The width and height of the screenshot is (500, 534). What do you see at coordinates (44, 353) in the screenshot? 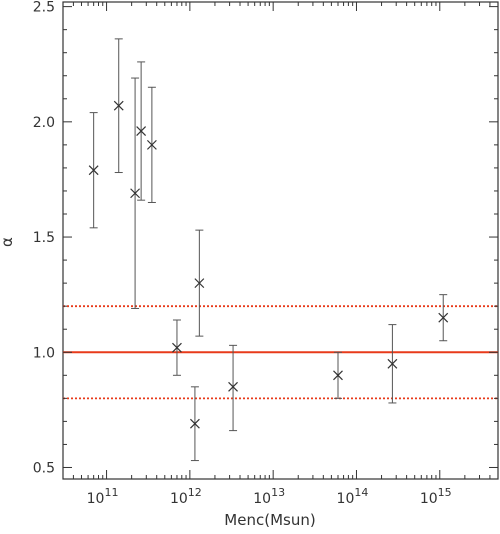
I see `y-tick-label: 1.0` at bounding box center [44, 353].